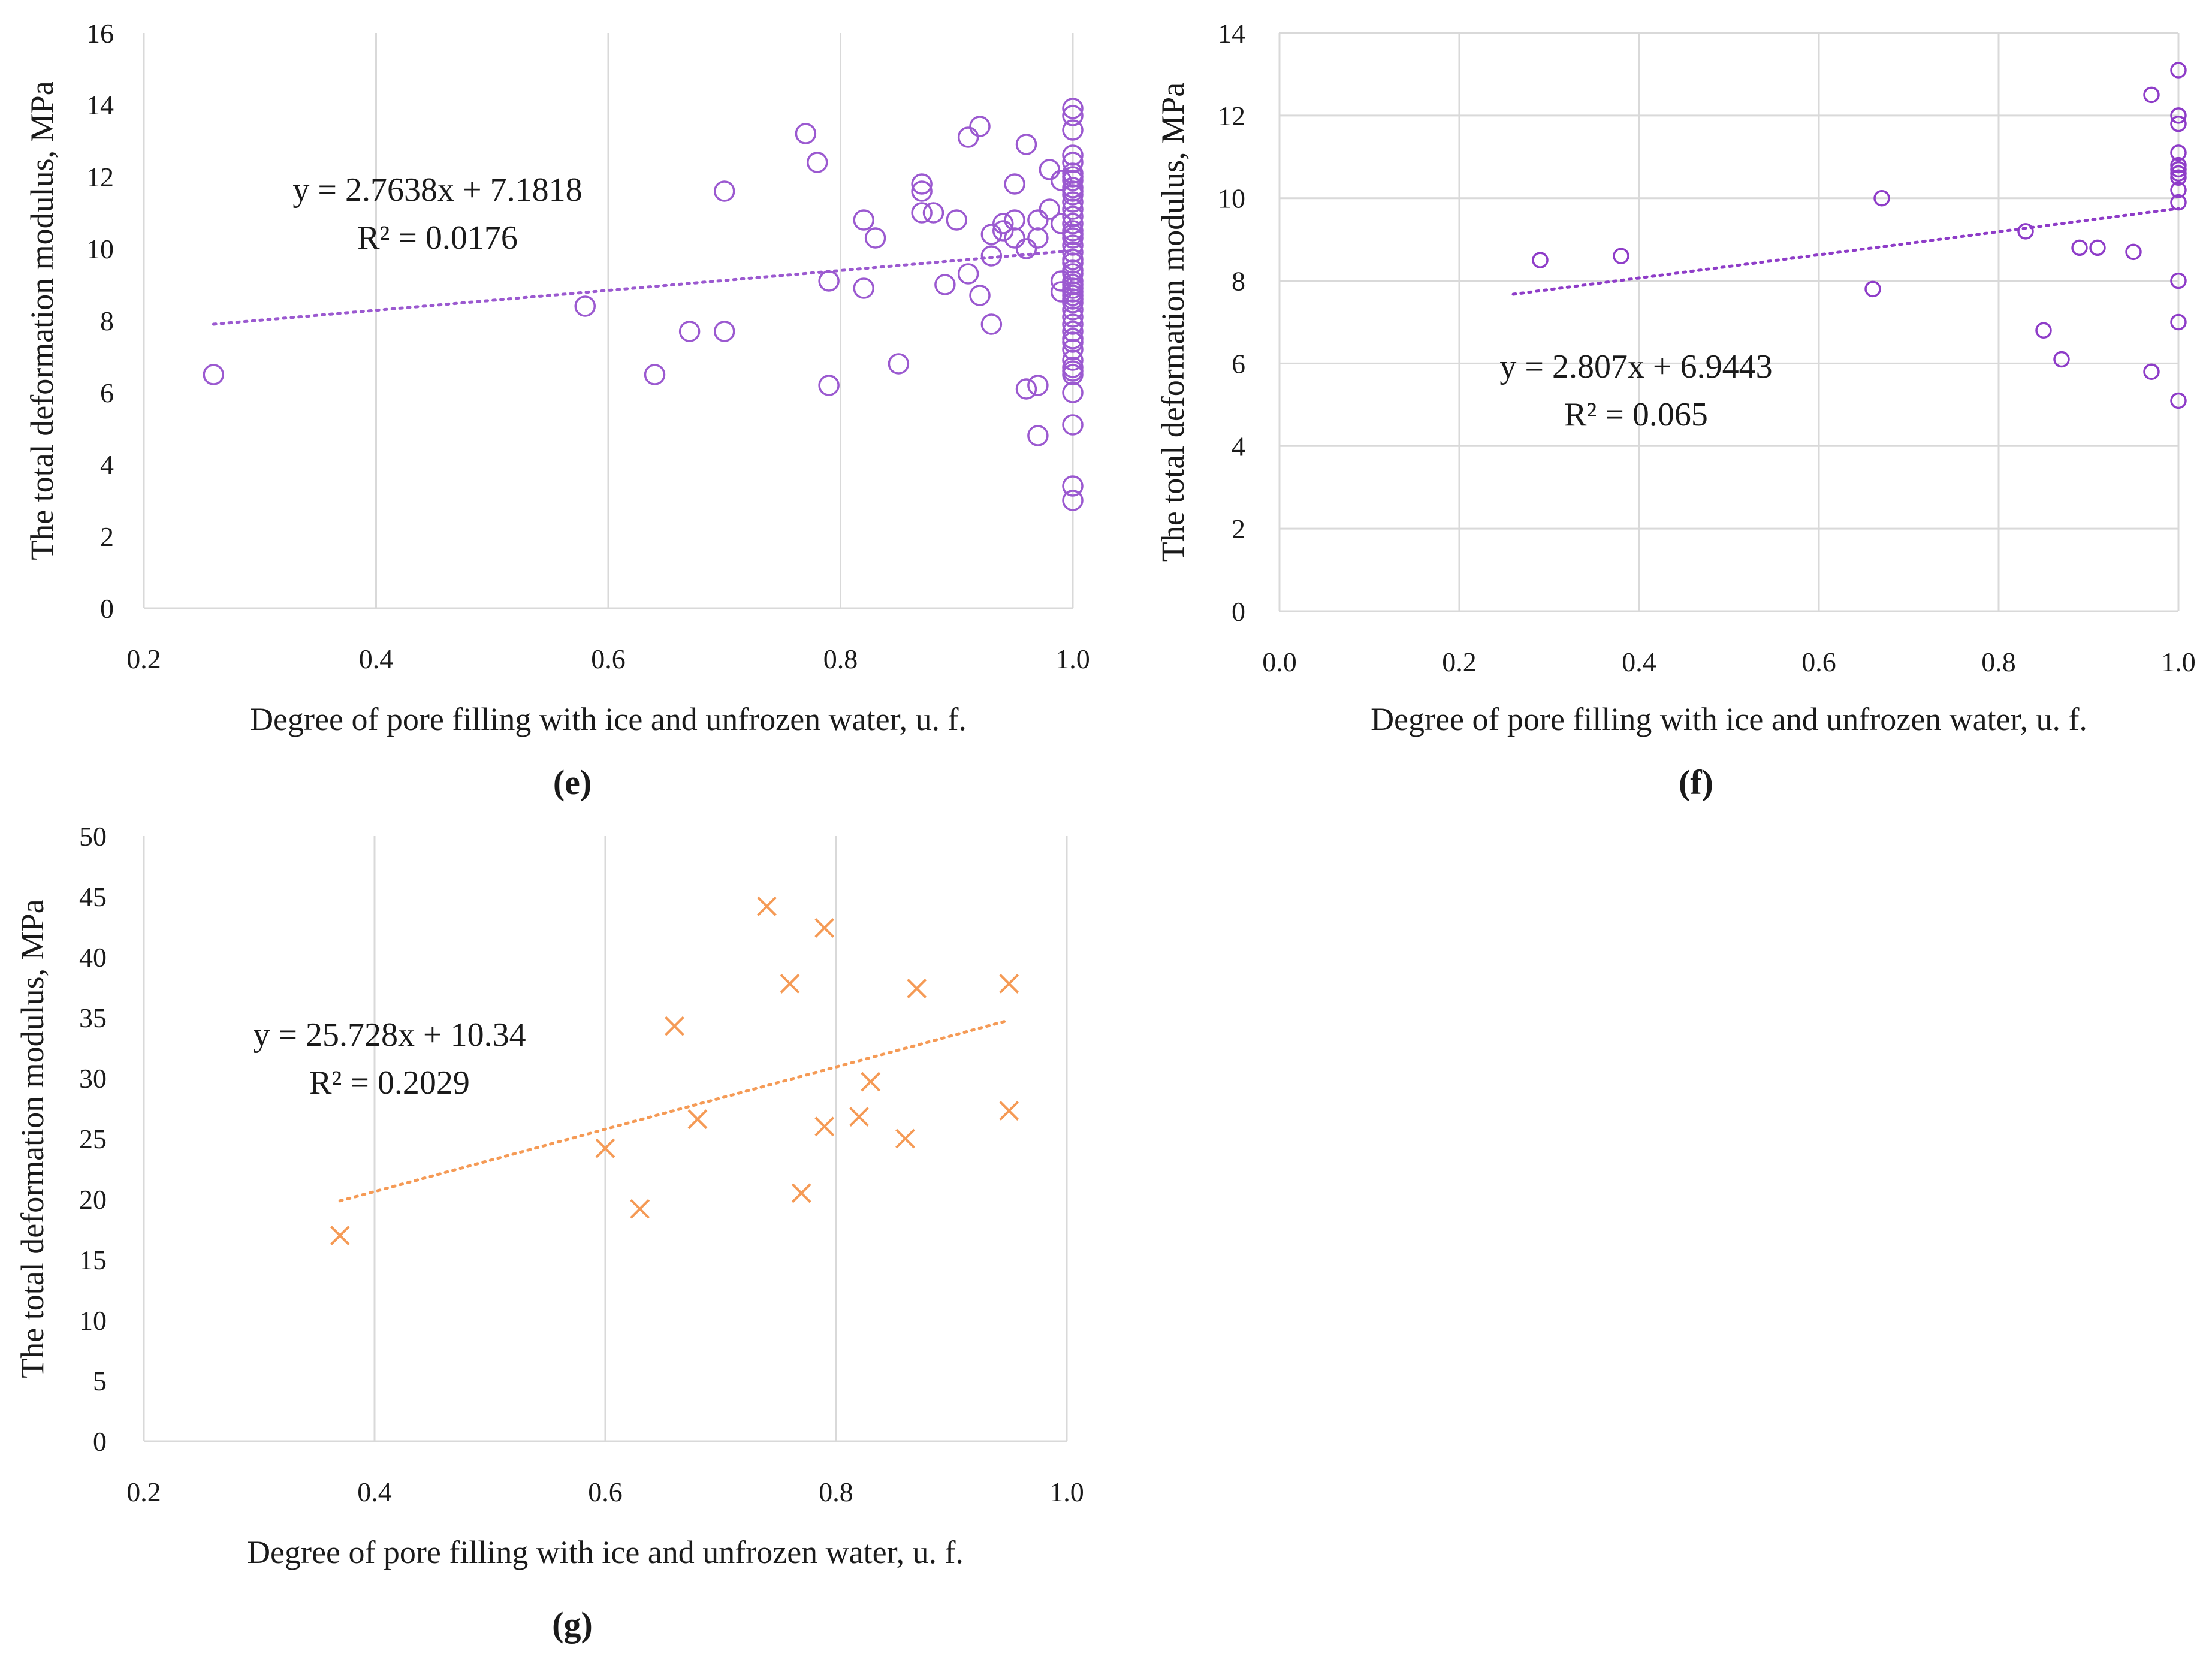 The height and width of the screenshot is (1663, 2212). What do you see at coordinates (374, 1492) in the screenshot?
I see `x-tick-label: 0.4` at bounding box center [374, 1492].